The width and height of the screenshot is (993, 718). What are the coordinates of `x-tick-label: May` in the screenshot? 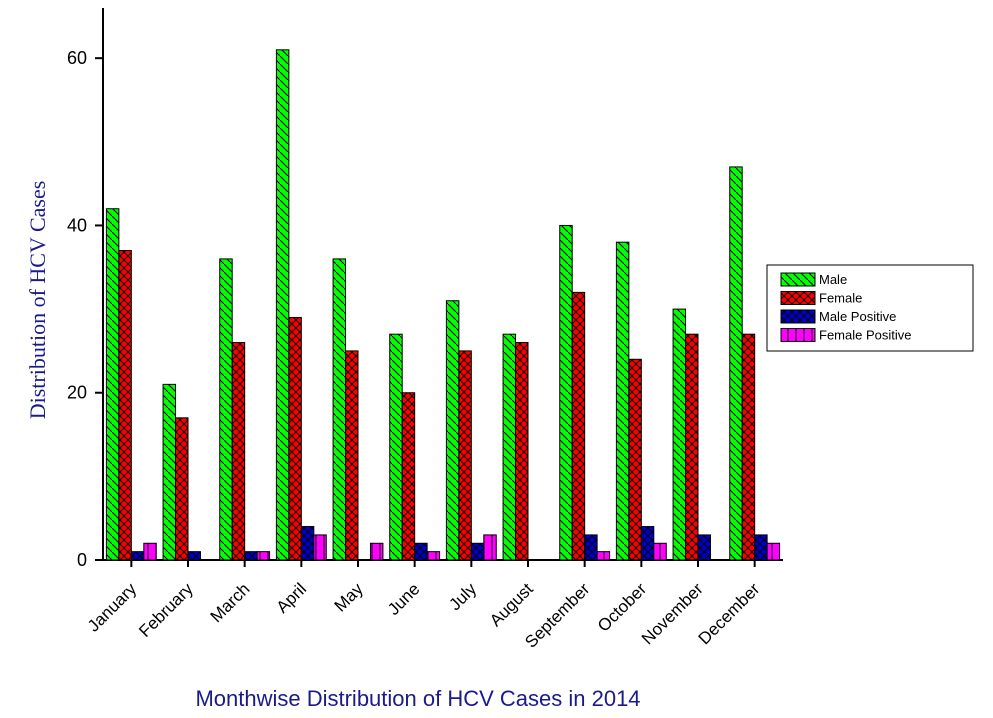 It's located at (349, 597).